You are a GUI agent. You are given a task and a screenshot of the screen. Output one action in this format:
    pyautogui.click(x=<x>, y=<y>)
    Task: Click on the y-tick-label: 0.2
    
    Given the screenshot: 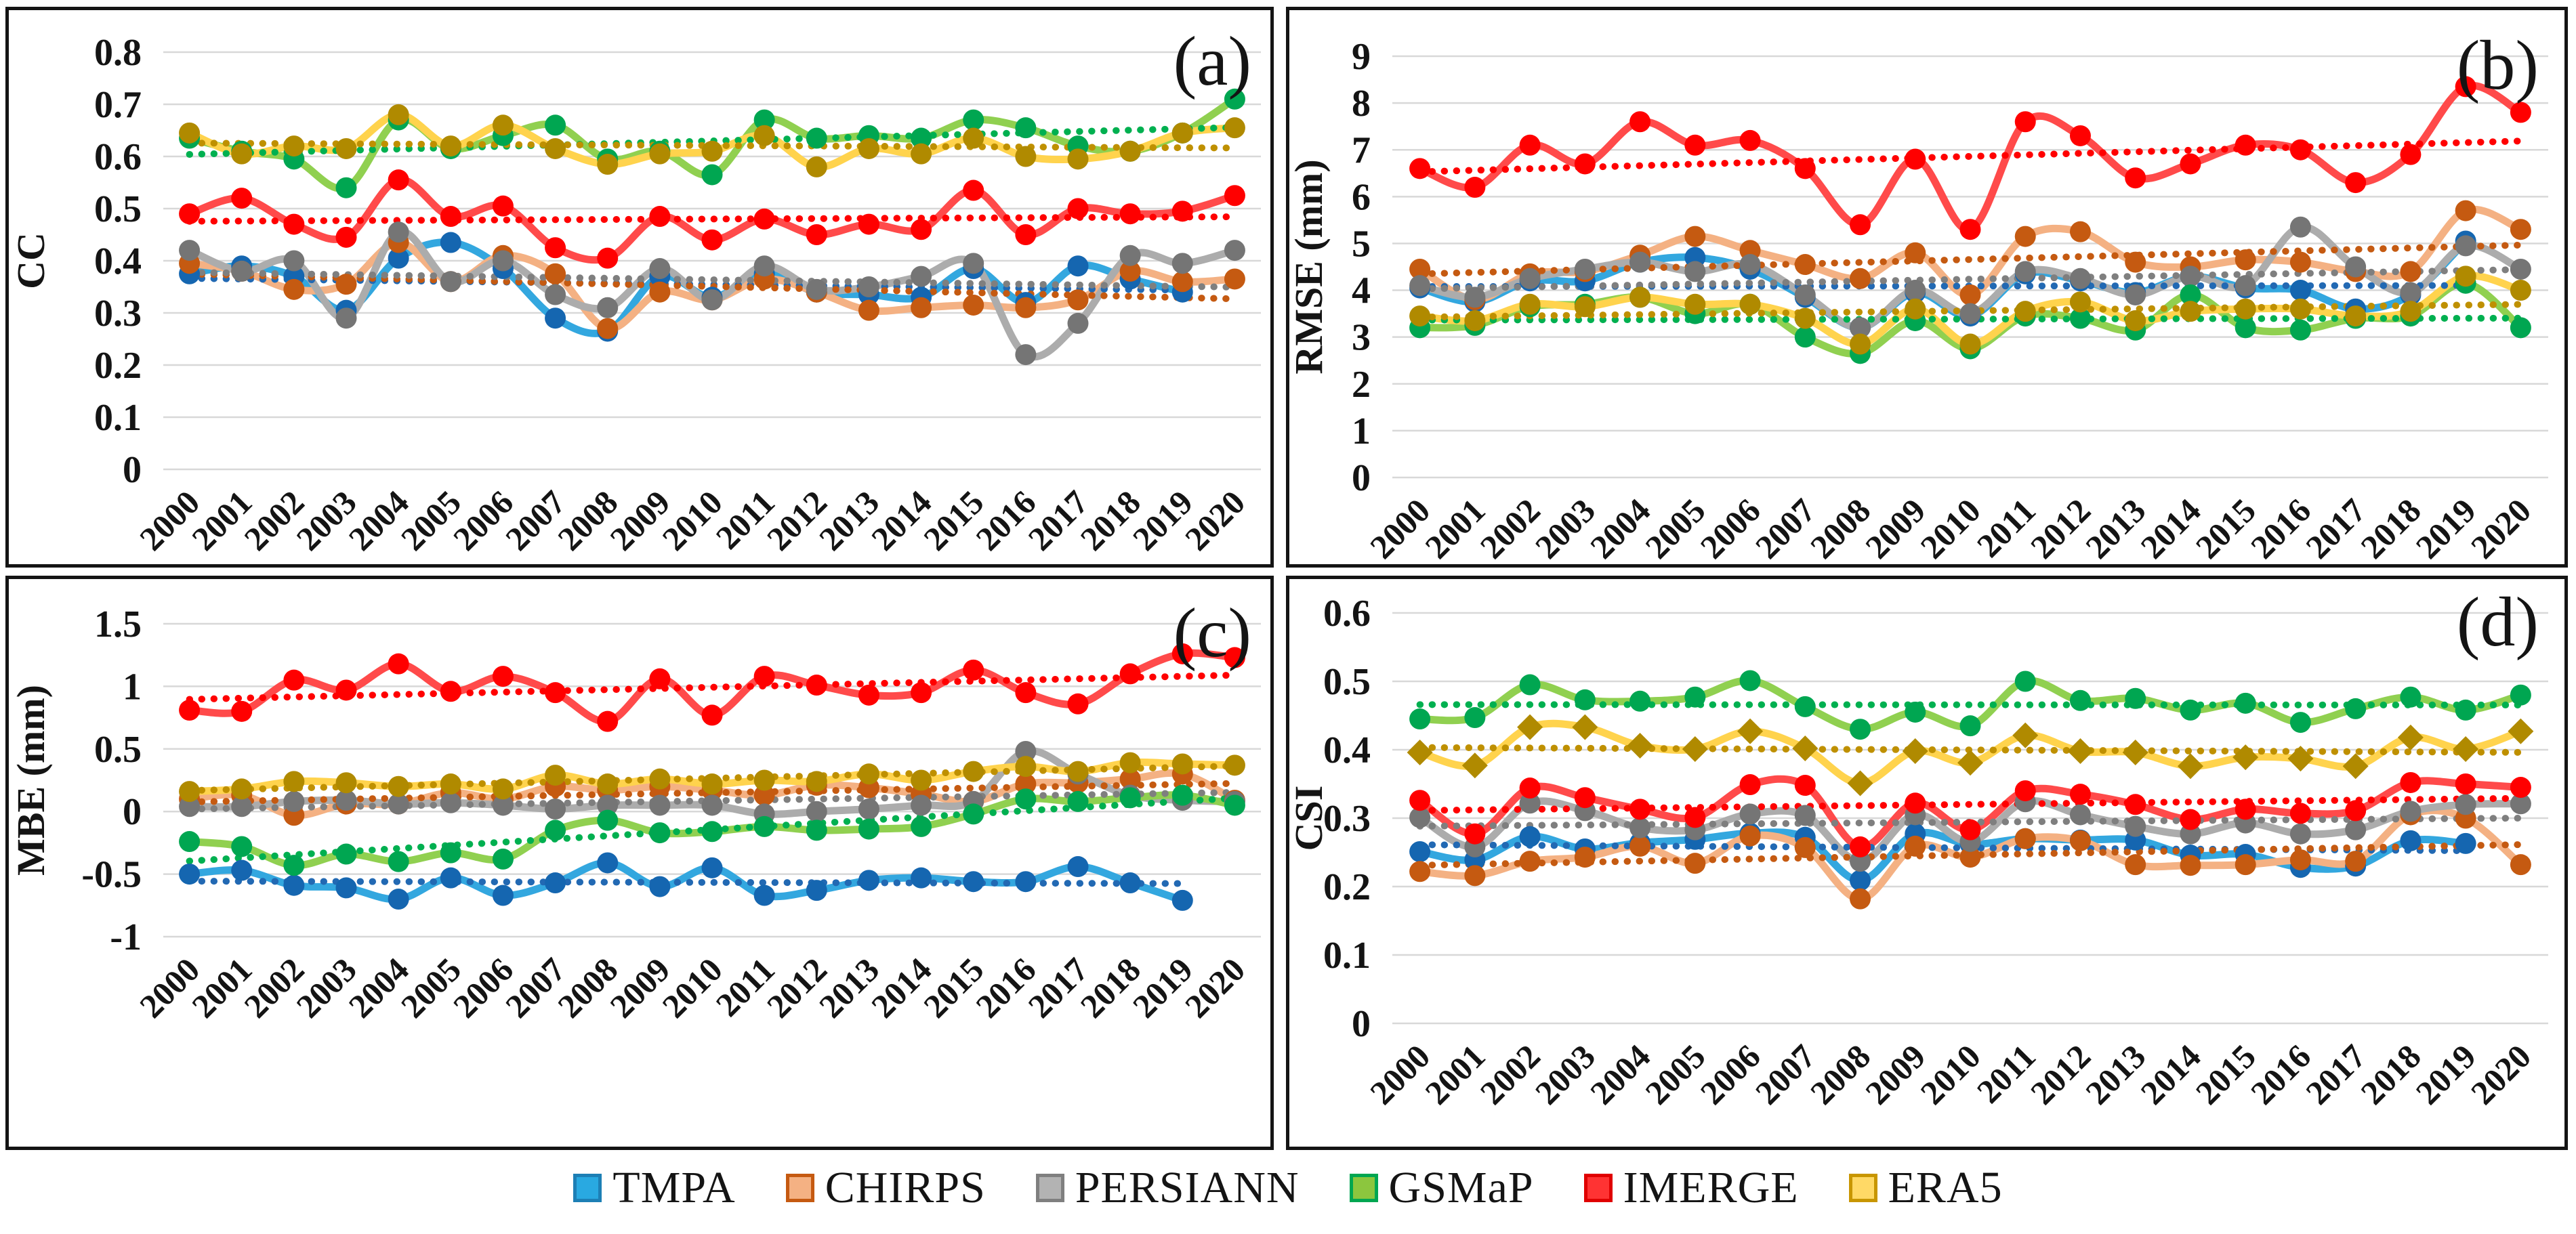 What is the action you would take?
    pyautogui.click(x=118, y=366)
    